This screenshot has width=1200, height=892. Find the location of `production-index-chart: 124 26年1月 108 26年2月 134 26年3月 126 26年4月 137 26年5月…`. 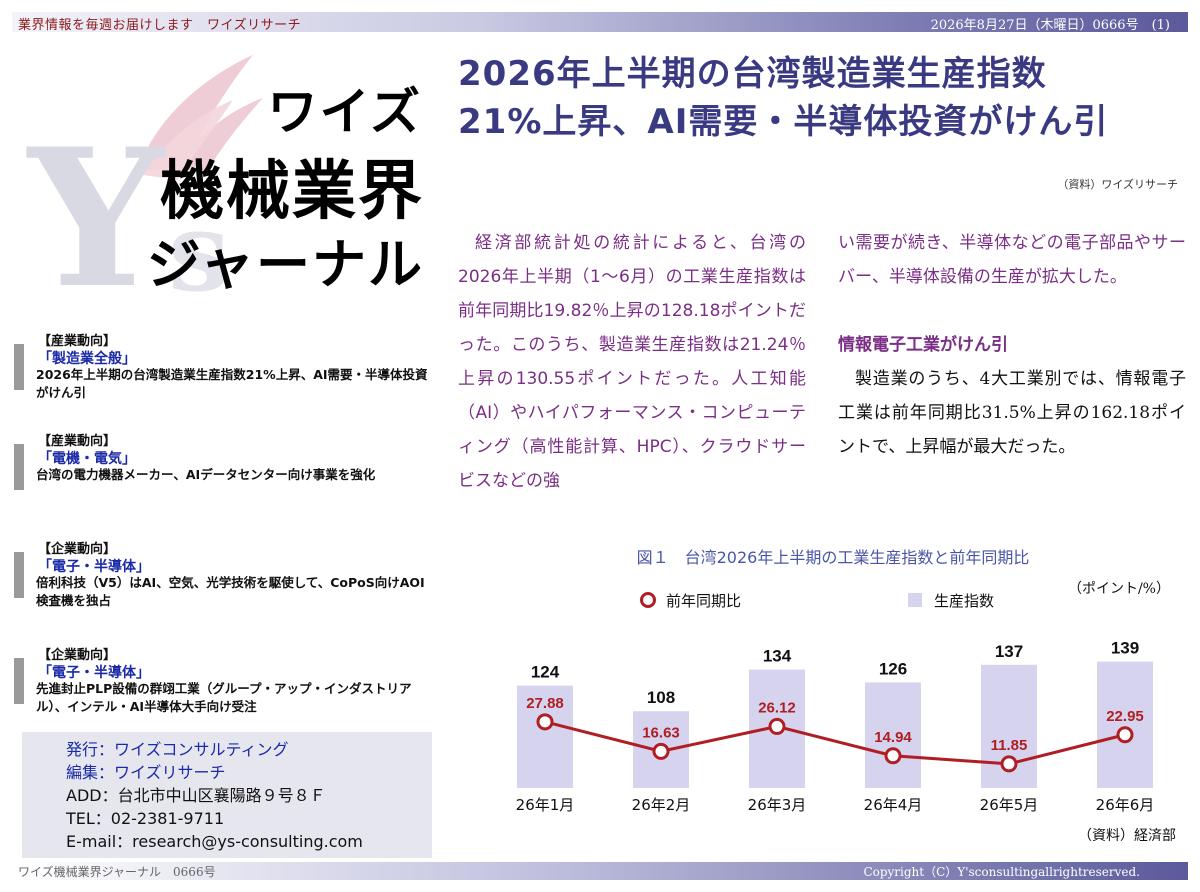

production-index-chart: 124 26年1月 108 26年2月 134 26年3月 126 26年4月 137 26年5月… is located at coordinates (835, 726).